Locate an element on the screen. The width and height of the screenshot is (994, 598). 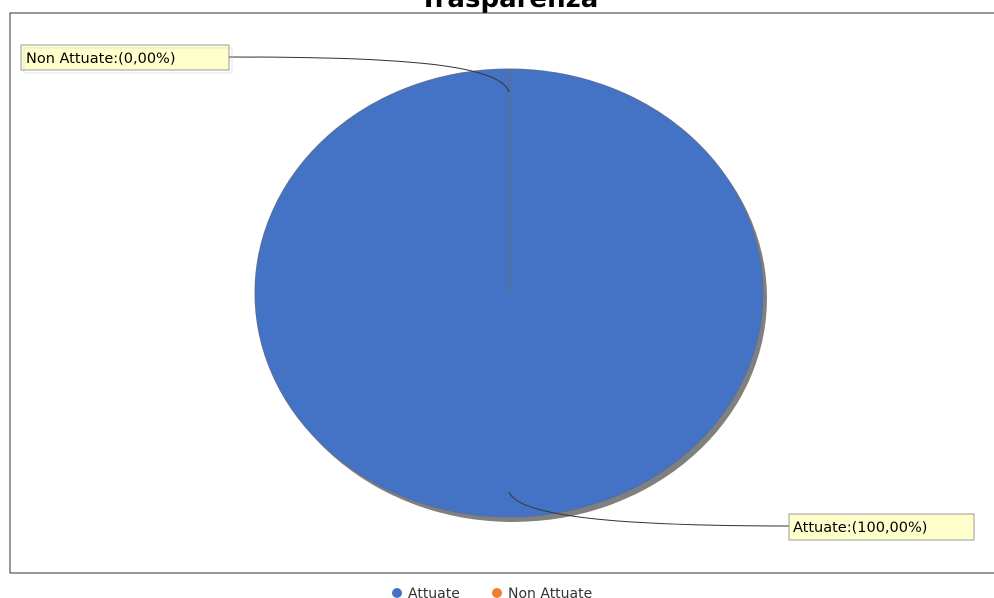
callout-label-non-attuate: Non Attuate:(0,00%) is located at coordinates (101, 59).